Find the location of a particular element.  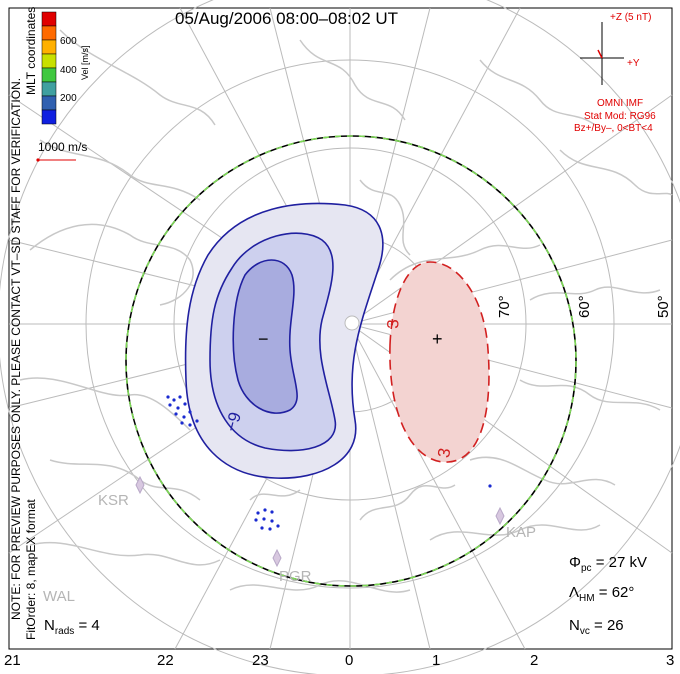

potential-min-marker: − is located at coordinates (263, 339).